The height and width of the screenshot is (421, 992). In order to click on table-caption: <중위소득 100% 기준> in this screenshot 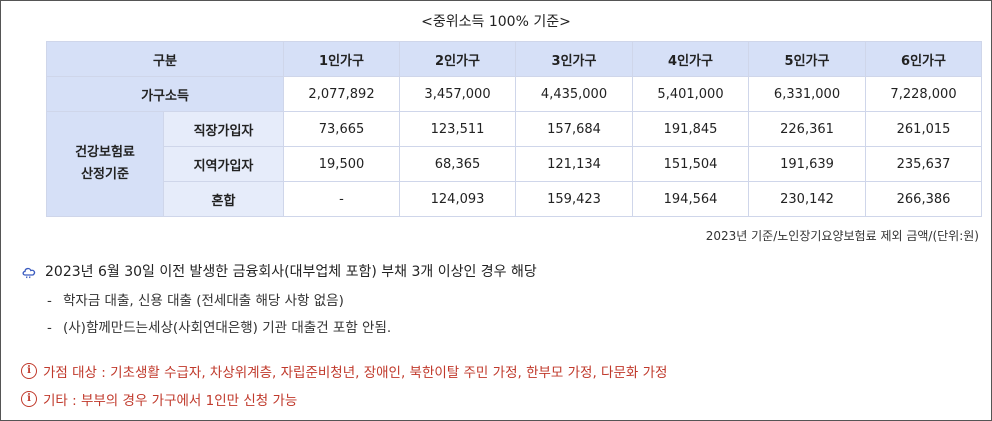, I will do `click(496, 22)`.